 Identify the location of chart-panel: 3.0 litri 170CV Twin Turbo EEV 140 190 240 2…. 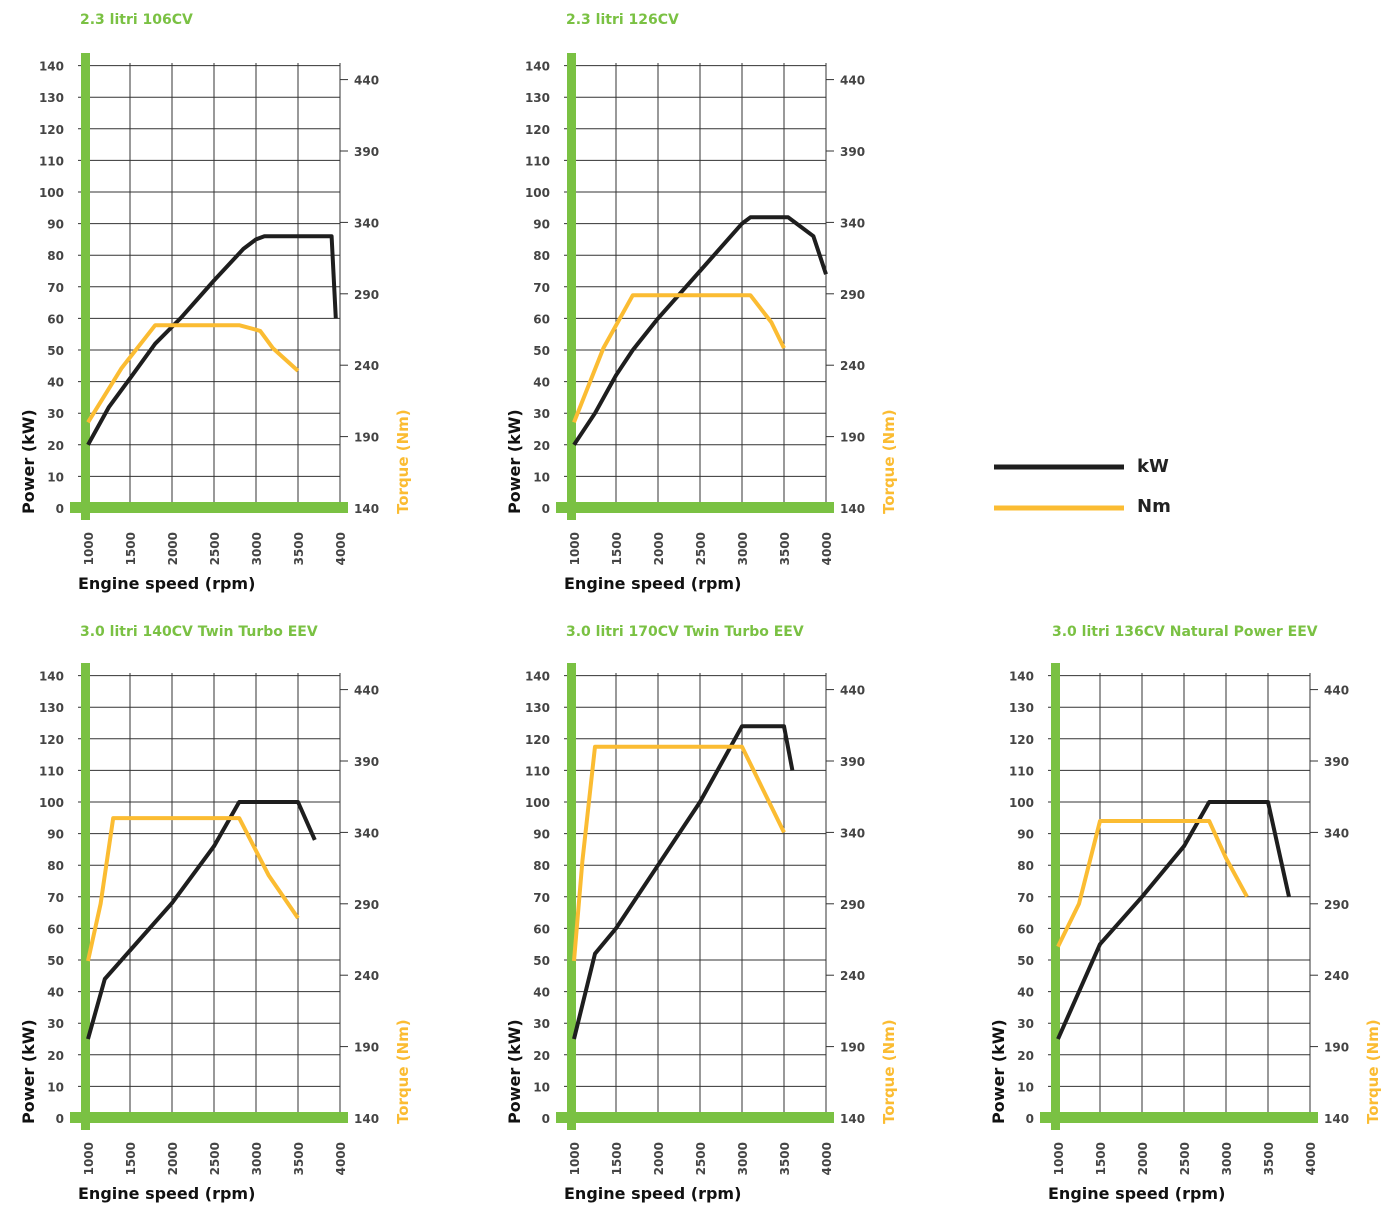
(701, 913).